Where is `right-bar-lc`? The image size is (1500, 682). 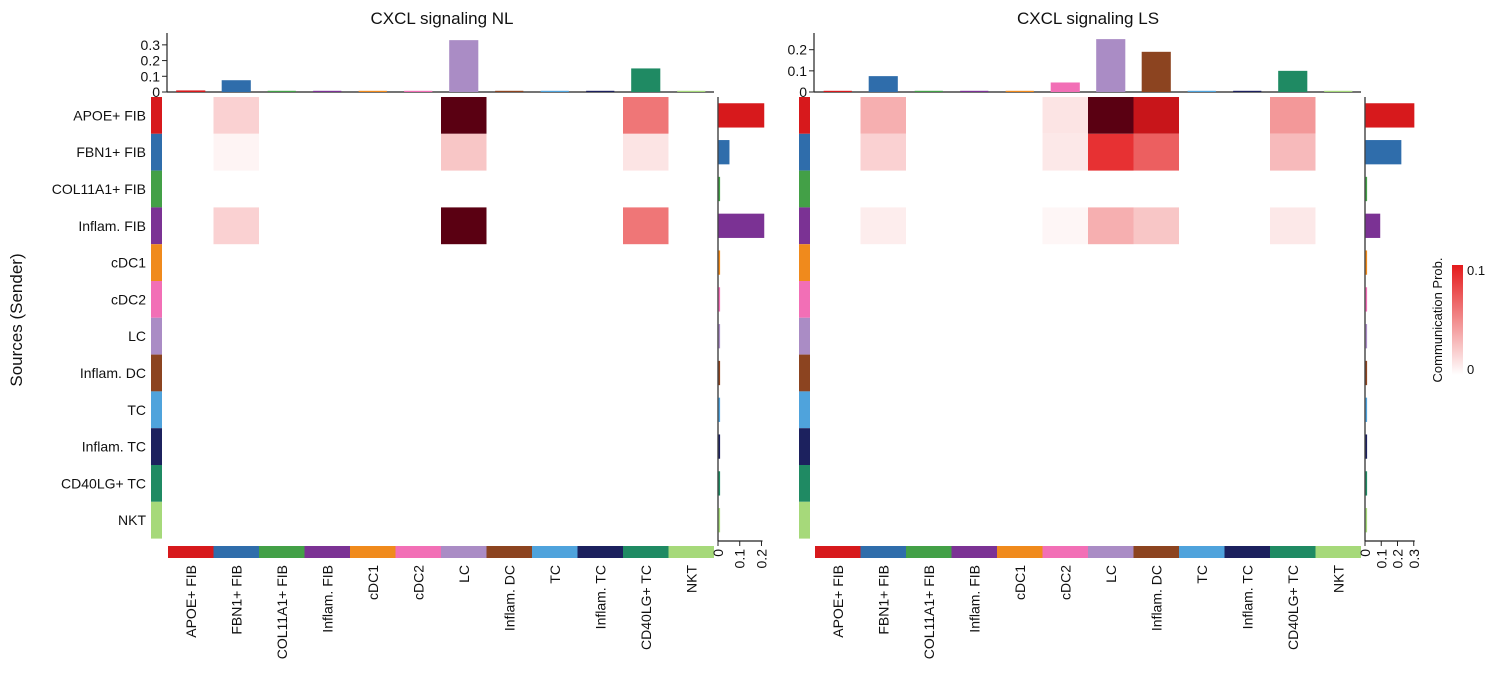
right-bar-lc is located at coordinates (719, 336).